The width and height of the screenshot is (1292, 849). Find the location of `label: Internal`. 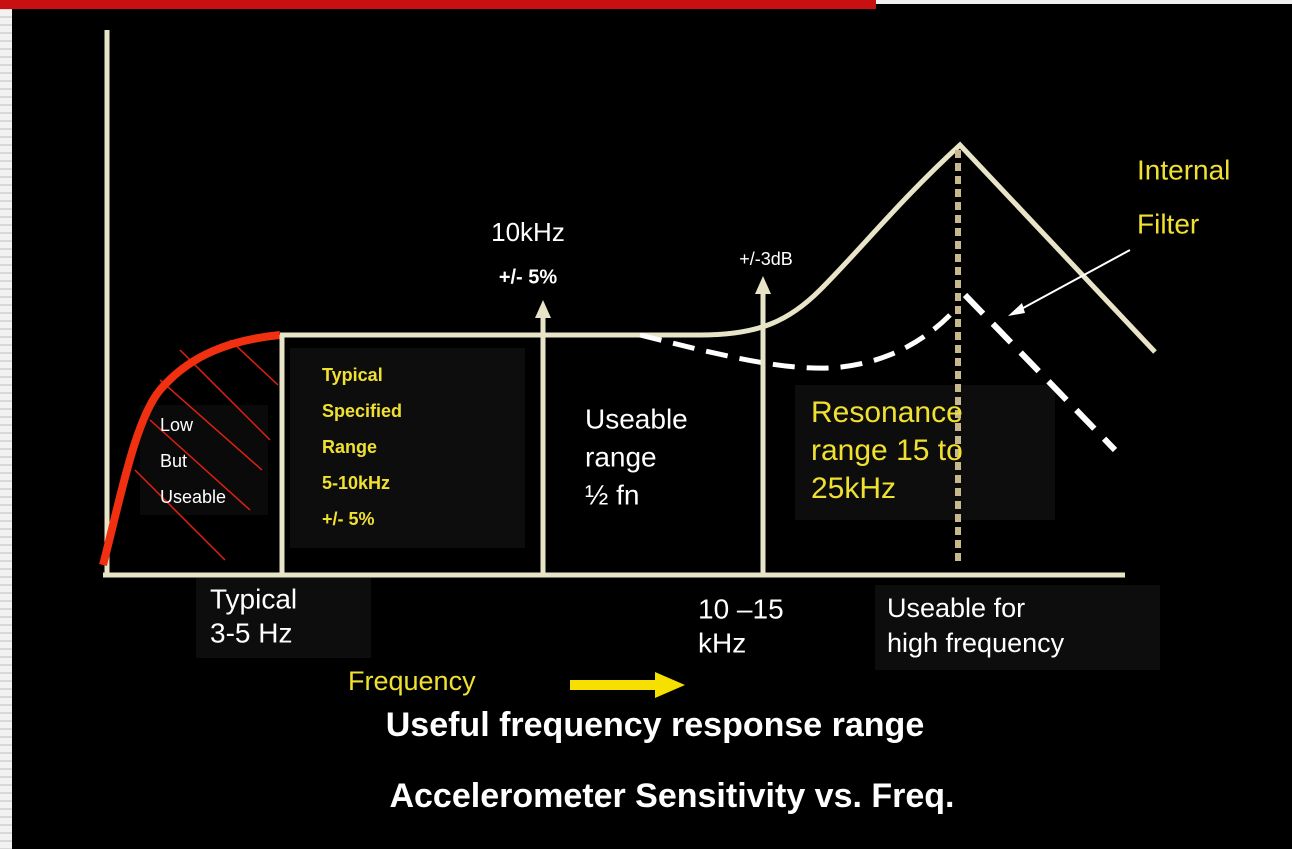

label: Internal is located at coordinates (1183, 169).